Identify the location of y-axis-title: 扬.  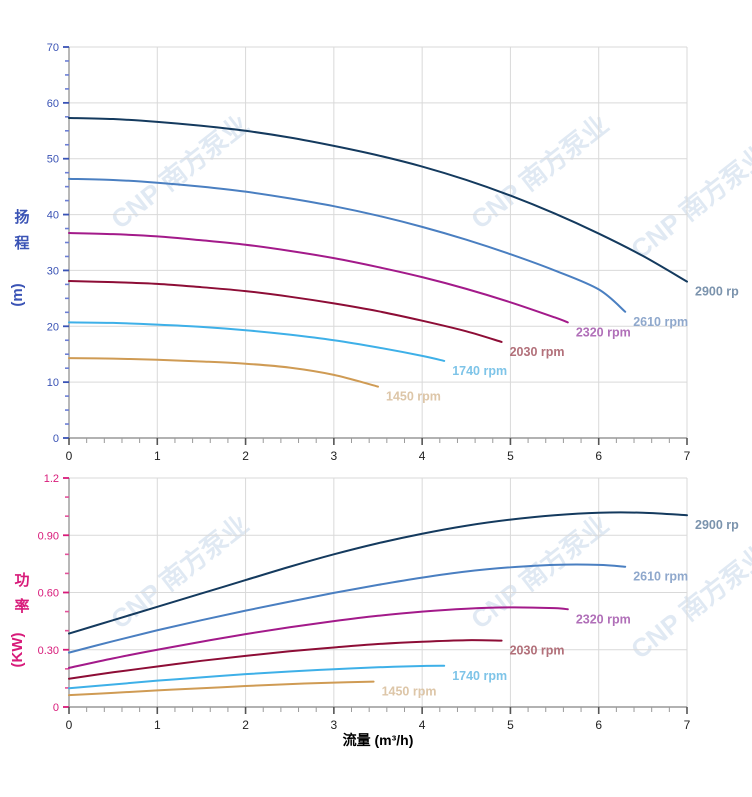
(21, 217).